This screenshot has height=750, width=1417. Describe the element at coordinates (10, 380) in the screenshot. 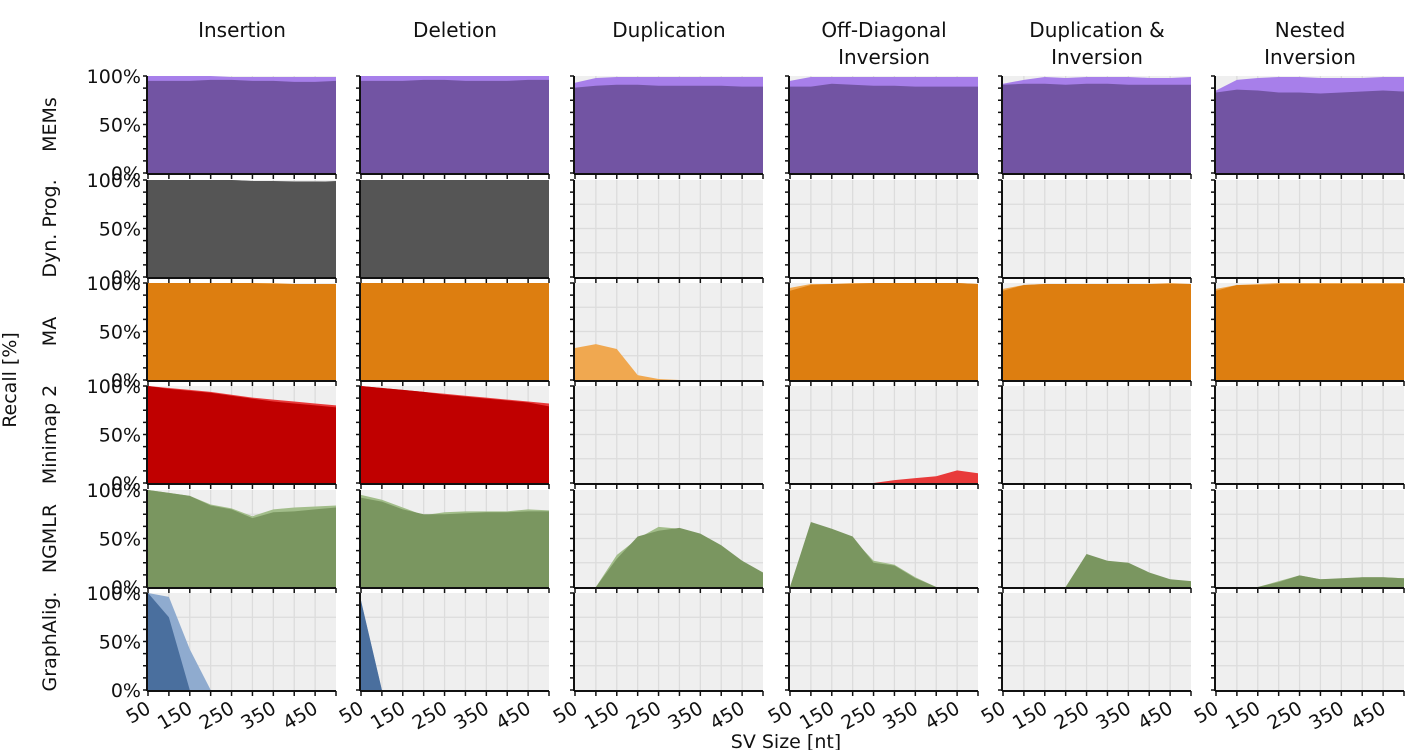

I see `y-axis-label: Recall [%]` at that location.